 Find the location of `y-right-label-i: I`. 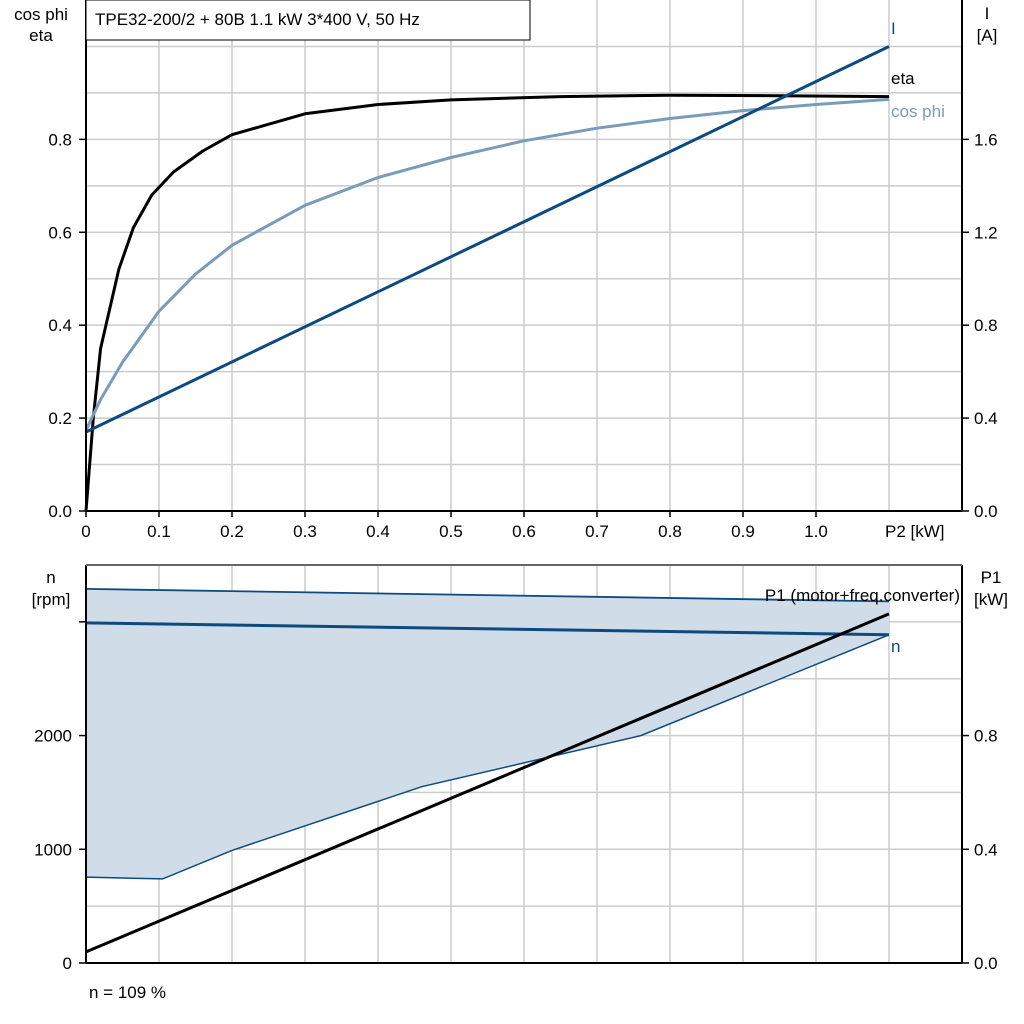

y-right-label-i: I is located at coordinates (987, 13).